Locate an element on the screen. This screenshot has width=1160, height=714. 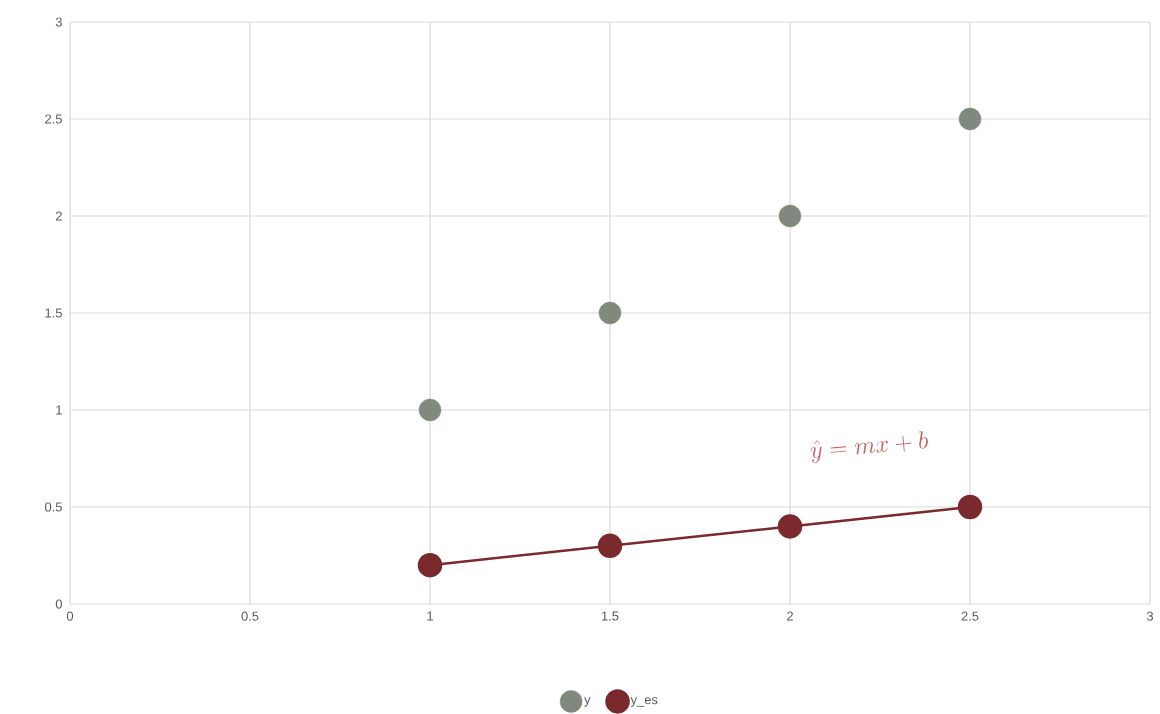
y-tick-label: 0.5 is located at coordinates (53, 507).